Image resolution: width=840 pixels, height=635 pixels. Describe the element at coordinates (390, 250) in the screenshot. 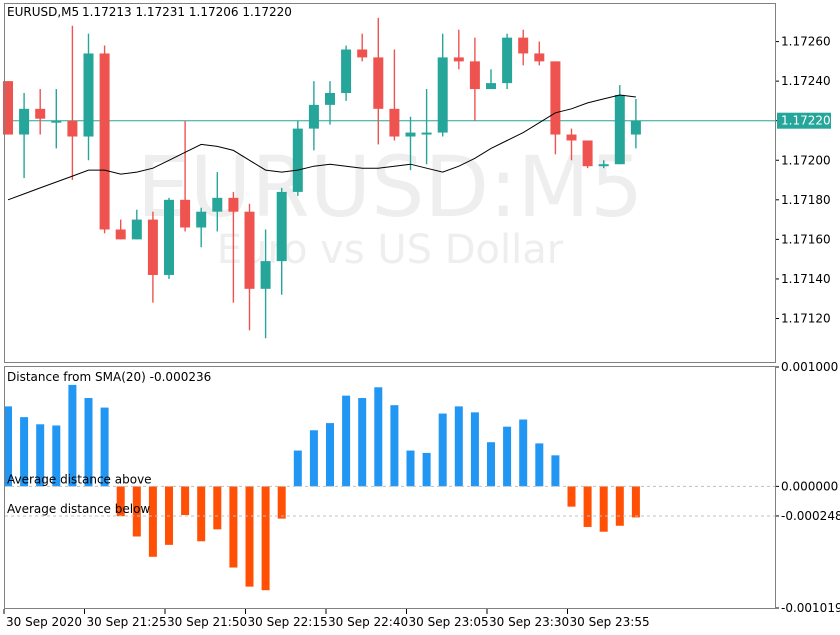

I see `watermark-description: Euro vs US Dollar` at that location.